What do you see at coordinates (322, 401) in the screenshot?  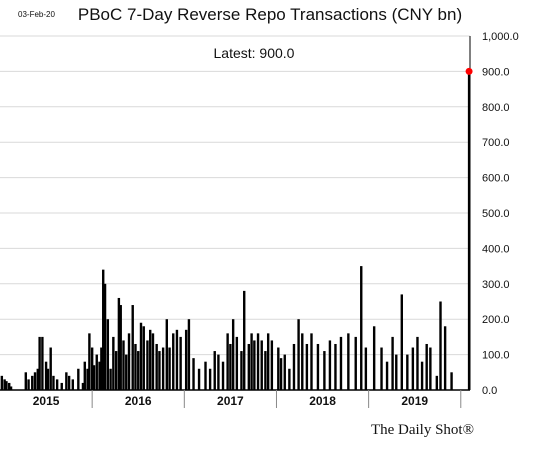 I see `x-tick-label: 2018` at bounding box center [322, 401].